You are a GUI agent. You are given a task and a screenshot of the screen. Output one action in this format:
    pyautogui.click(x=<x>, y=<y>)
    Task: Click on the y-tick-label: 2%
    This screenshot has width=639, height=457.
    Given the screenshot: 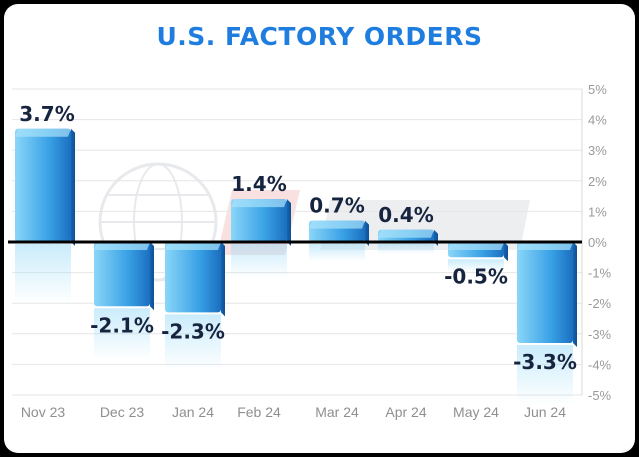 What is the action you would take?
    pyautogui.click(x=597, y=181)
    